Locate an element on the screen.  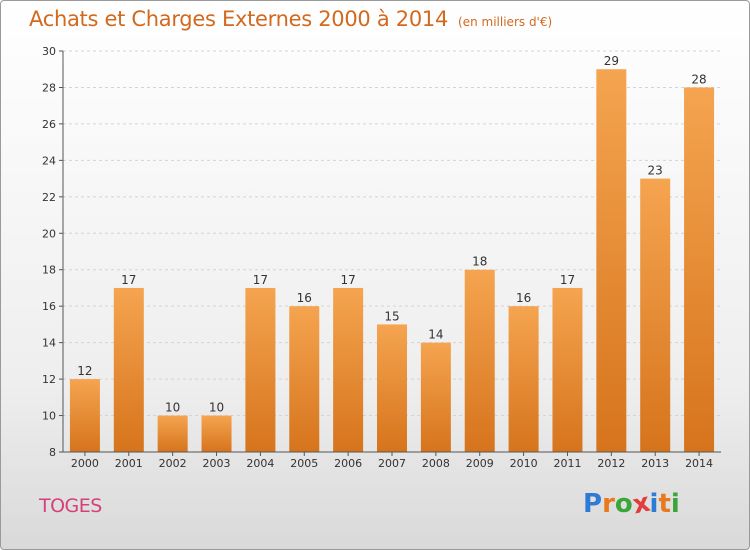
bar-2012 is located at coordinates (611, 261).